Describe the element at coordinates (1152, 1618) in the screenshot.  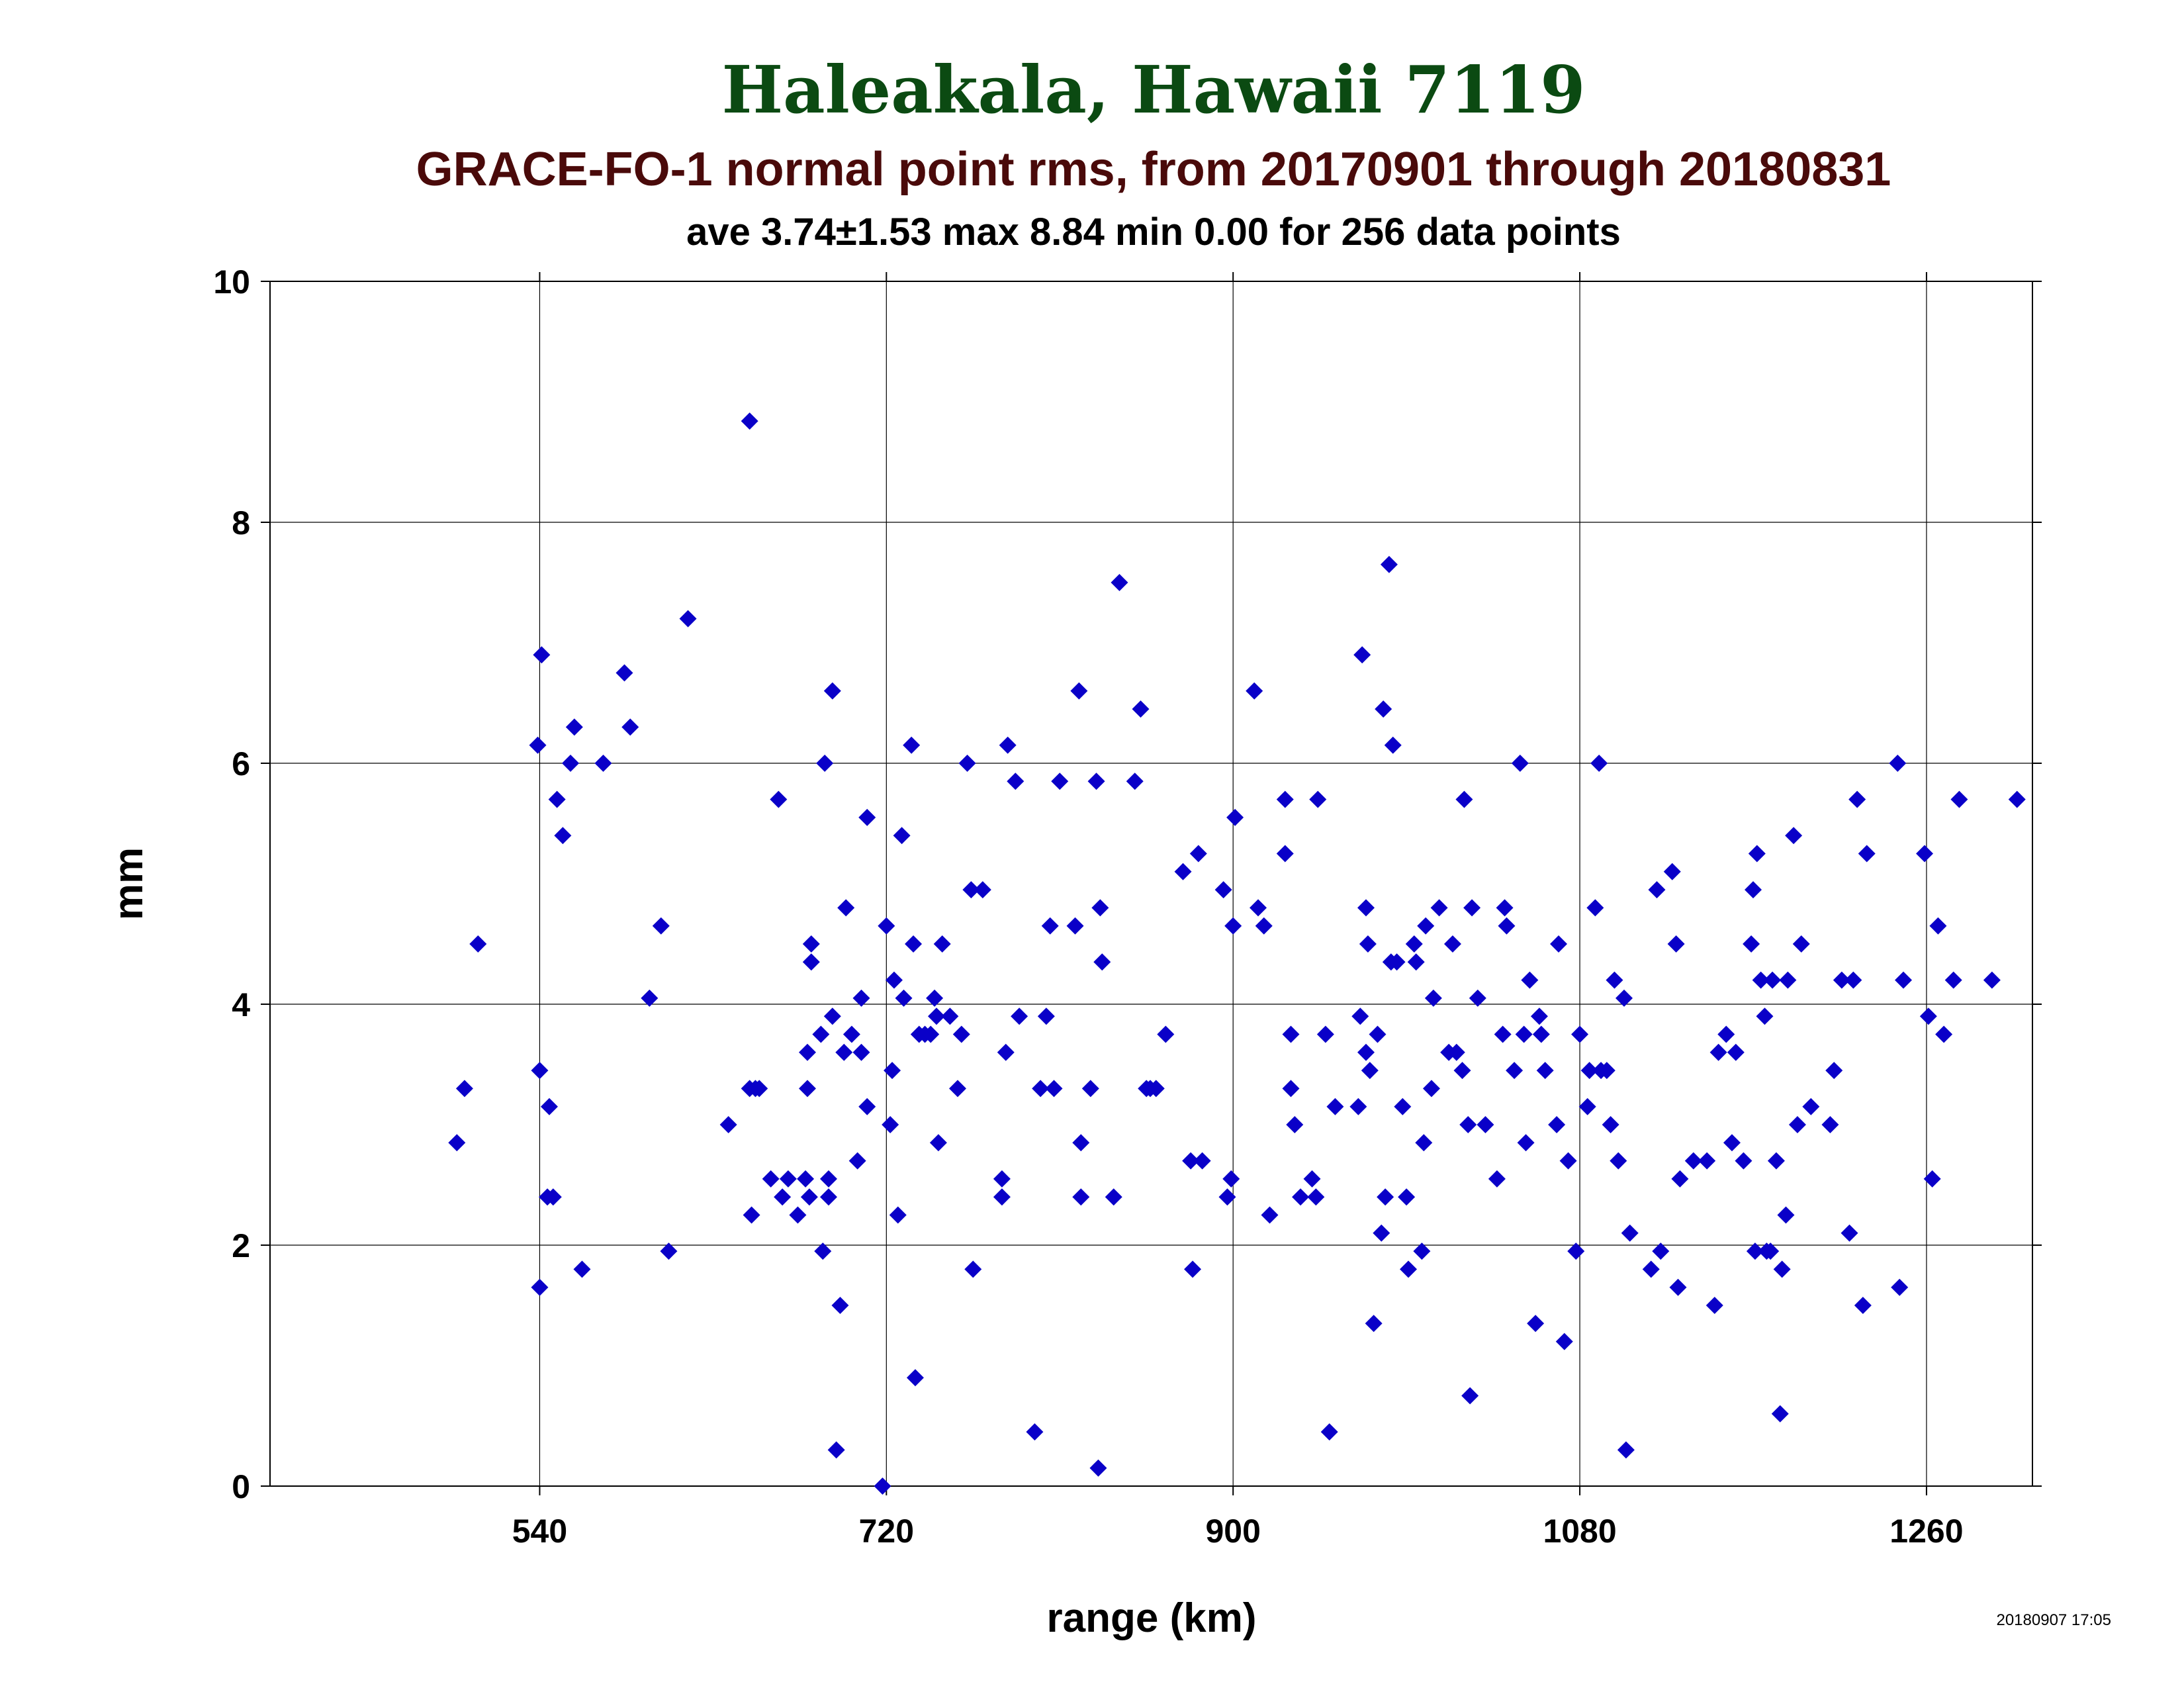
I see `x-axis-label: range (km)` at that location.